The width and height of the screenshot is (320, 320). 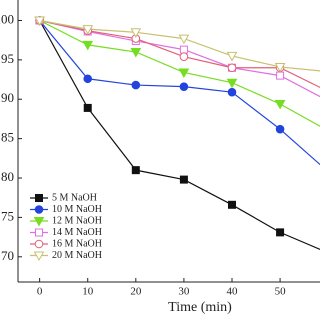 I want to click on legend-label: 10 M NaOH, so click(x=77, y=209).